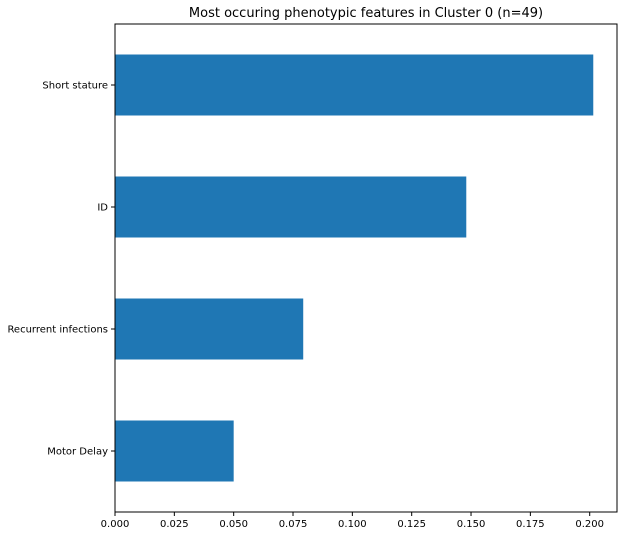 Image resolution: width=624 pixels, height=540 pixels. What do you see at coordinates (174, 524) in the screenshot?
I see `x-tick-label: 0.025` at bounding box center [174, 524].